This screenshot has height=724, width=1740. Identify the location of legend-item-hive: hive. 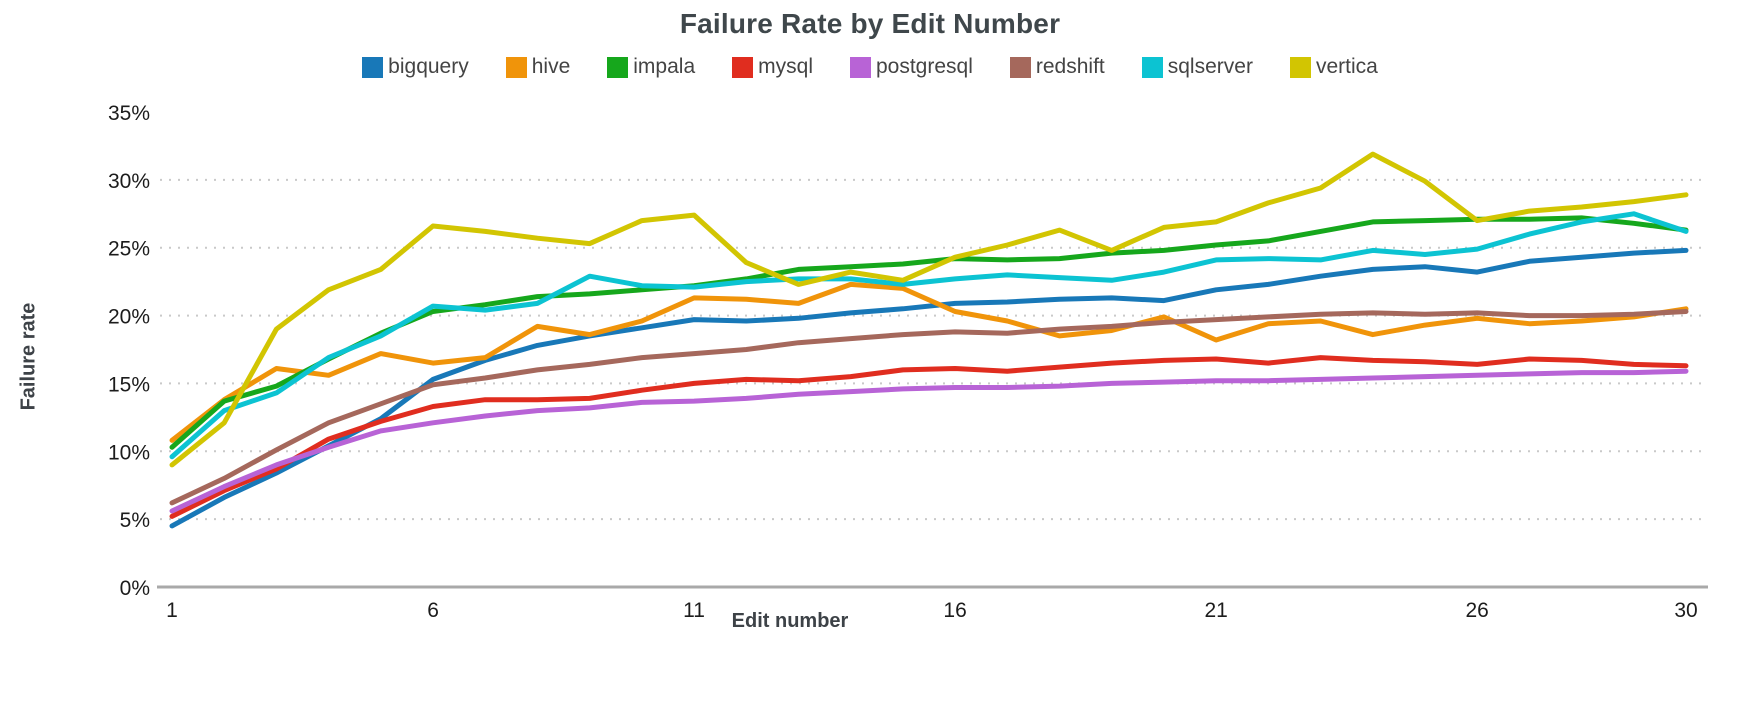
(538, 67).